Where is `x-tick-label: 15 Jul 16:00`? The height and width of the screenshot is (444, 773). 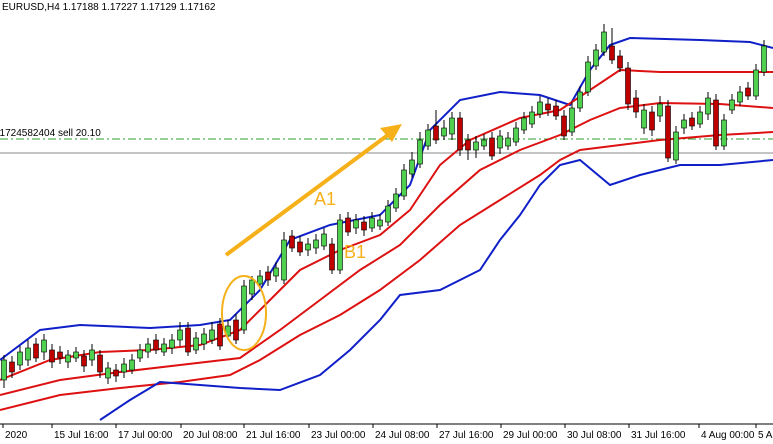 x-tick-label: 15 Jul 16:00 is located at coordinates (81, 435).